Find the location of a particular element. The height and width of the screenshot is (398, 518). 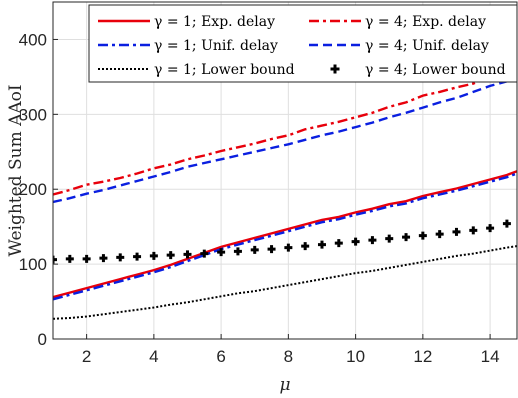

y-tick-label: 100 is located at coordinates (33, 264).